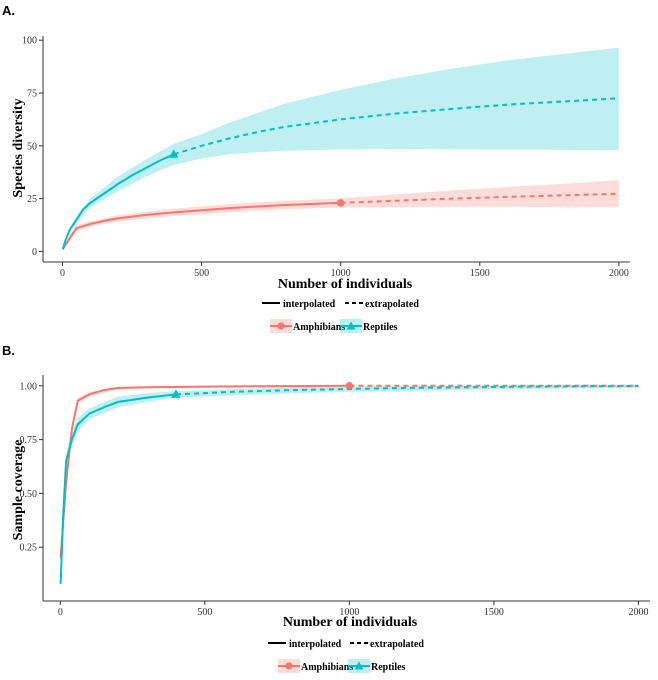 This screenshot has width=658, height=680. I want to click on panel-a-y-tick-label: 75, so click(32, 94).